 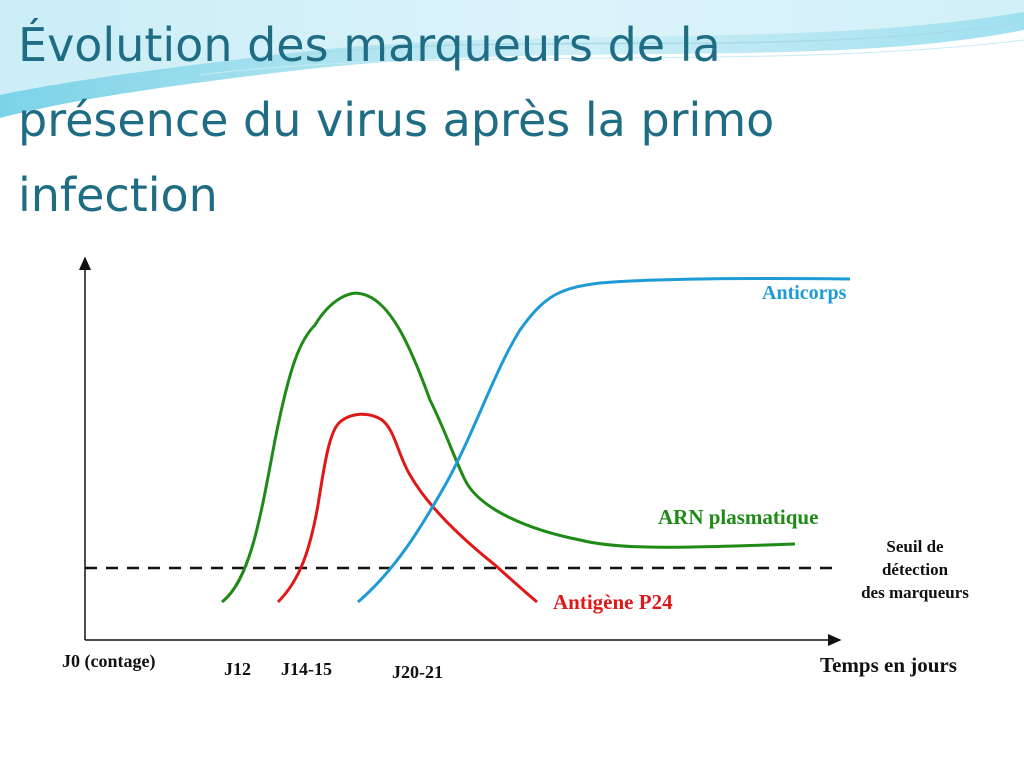 What do you see at coordinates (417, 672) in the screenshot?
I see `tick-label-j20-21: J20-21` at bounding box center [417, 672].